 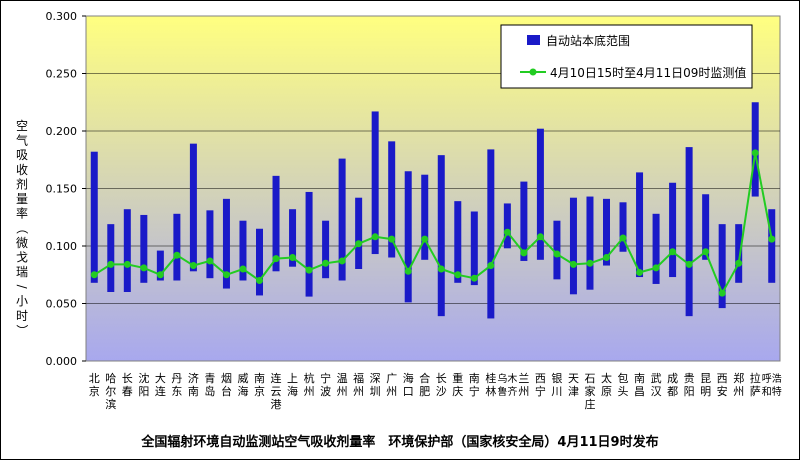 What do you see at coordinates (722, 391) in the screenshot?
I see `x-tick-char: 安` at bounding box center [722, 391].